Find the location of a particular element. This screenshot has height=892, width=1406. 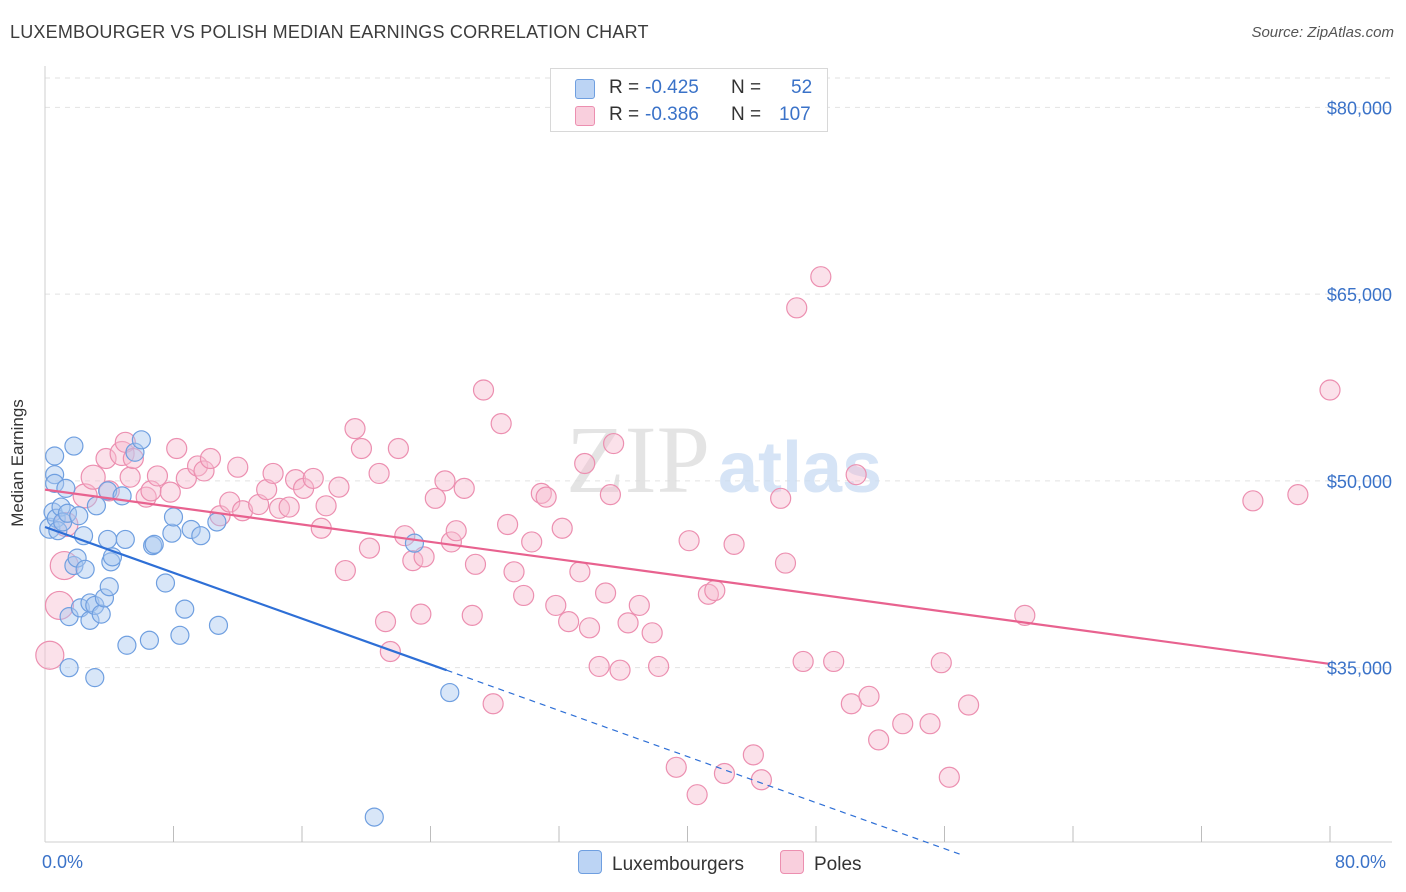

x-tick-label-max: 80.0% is located at coordinates (1361, 862).